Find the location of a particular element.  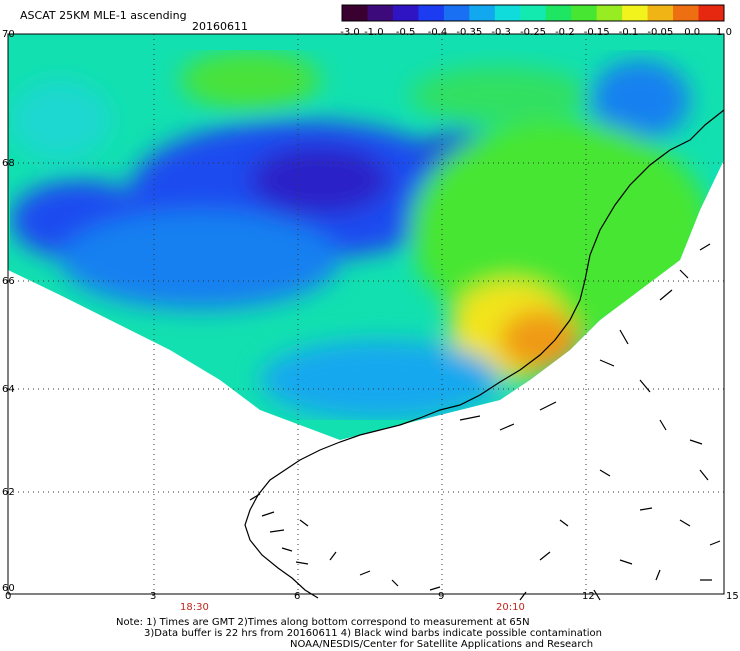

lon-tick-0: 0 is located at coordinates (8, 596).